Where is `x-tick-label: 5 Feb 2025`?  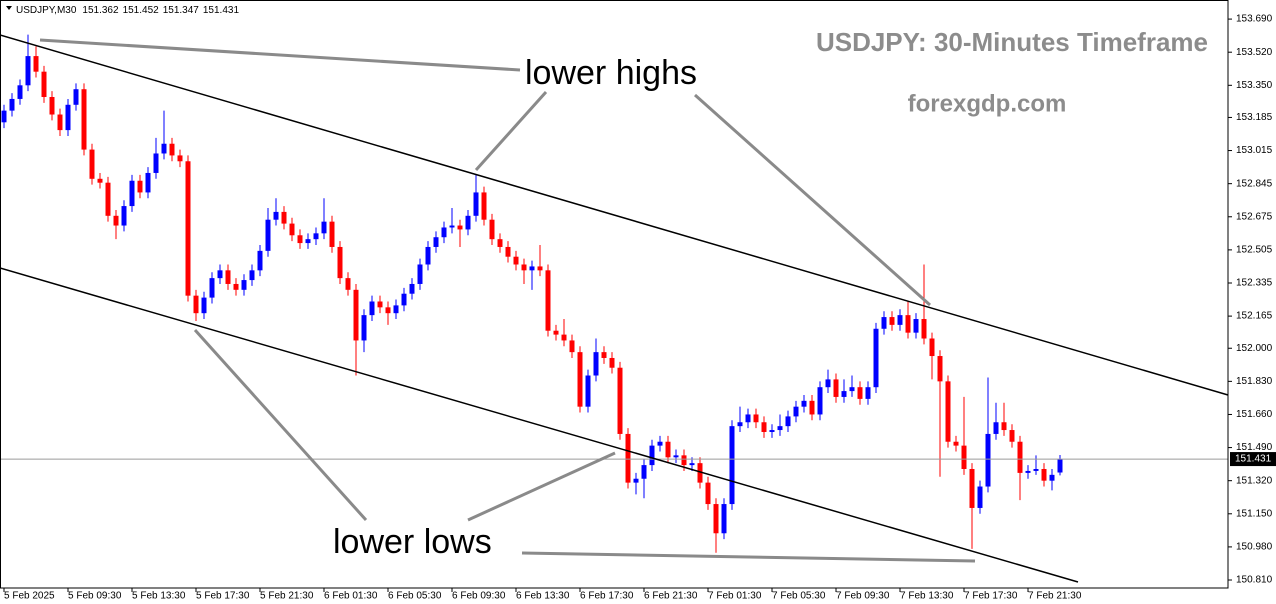 x-tick-label: 5 Feb 2025 is located at coordinates (29, 596).